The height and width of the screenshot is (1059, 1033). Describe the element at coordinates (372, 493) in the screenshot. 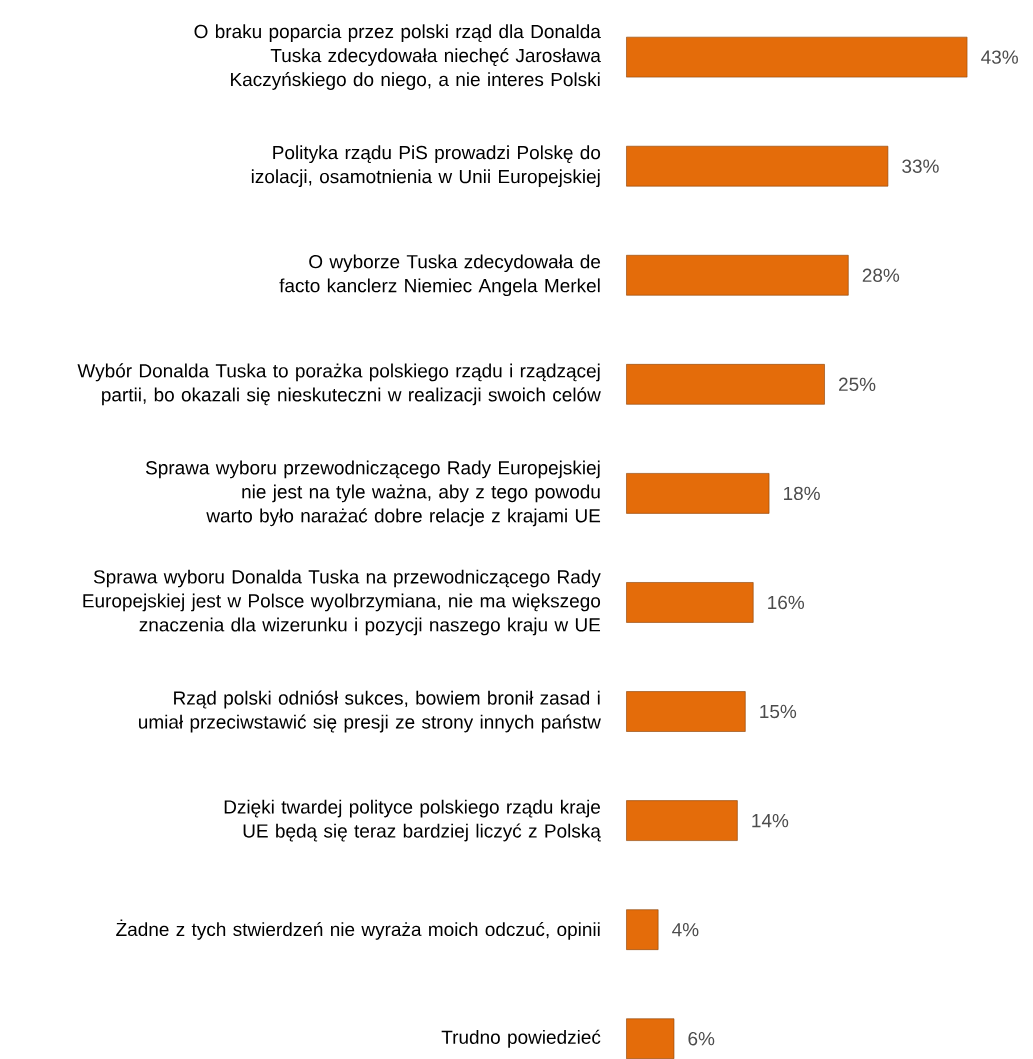

I see `y-tick-label: Sprawa wyboru przewodniczącego Rady Europejskiej nie jest na tyle ważna, aby z tego powodu warto było narażać dobre relacje z krajami UE` at that location.